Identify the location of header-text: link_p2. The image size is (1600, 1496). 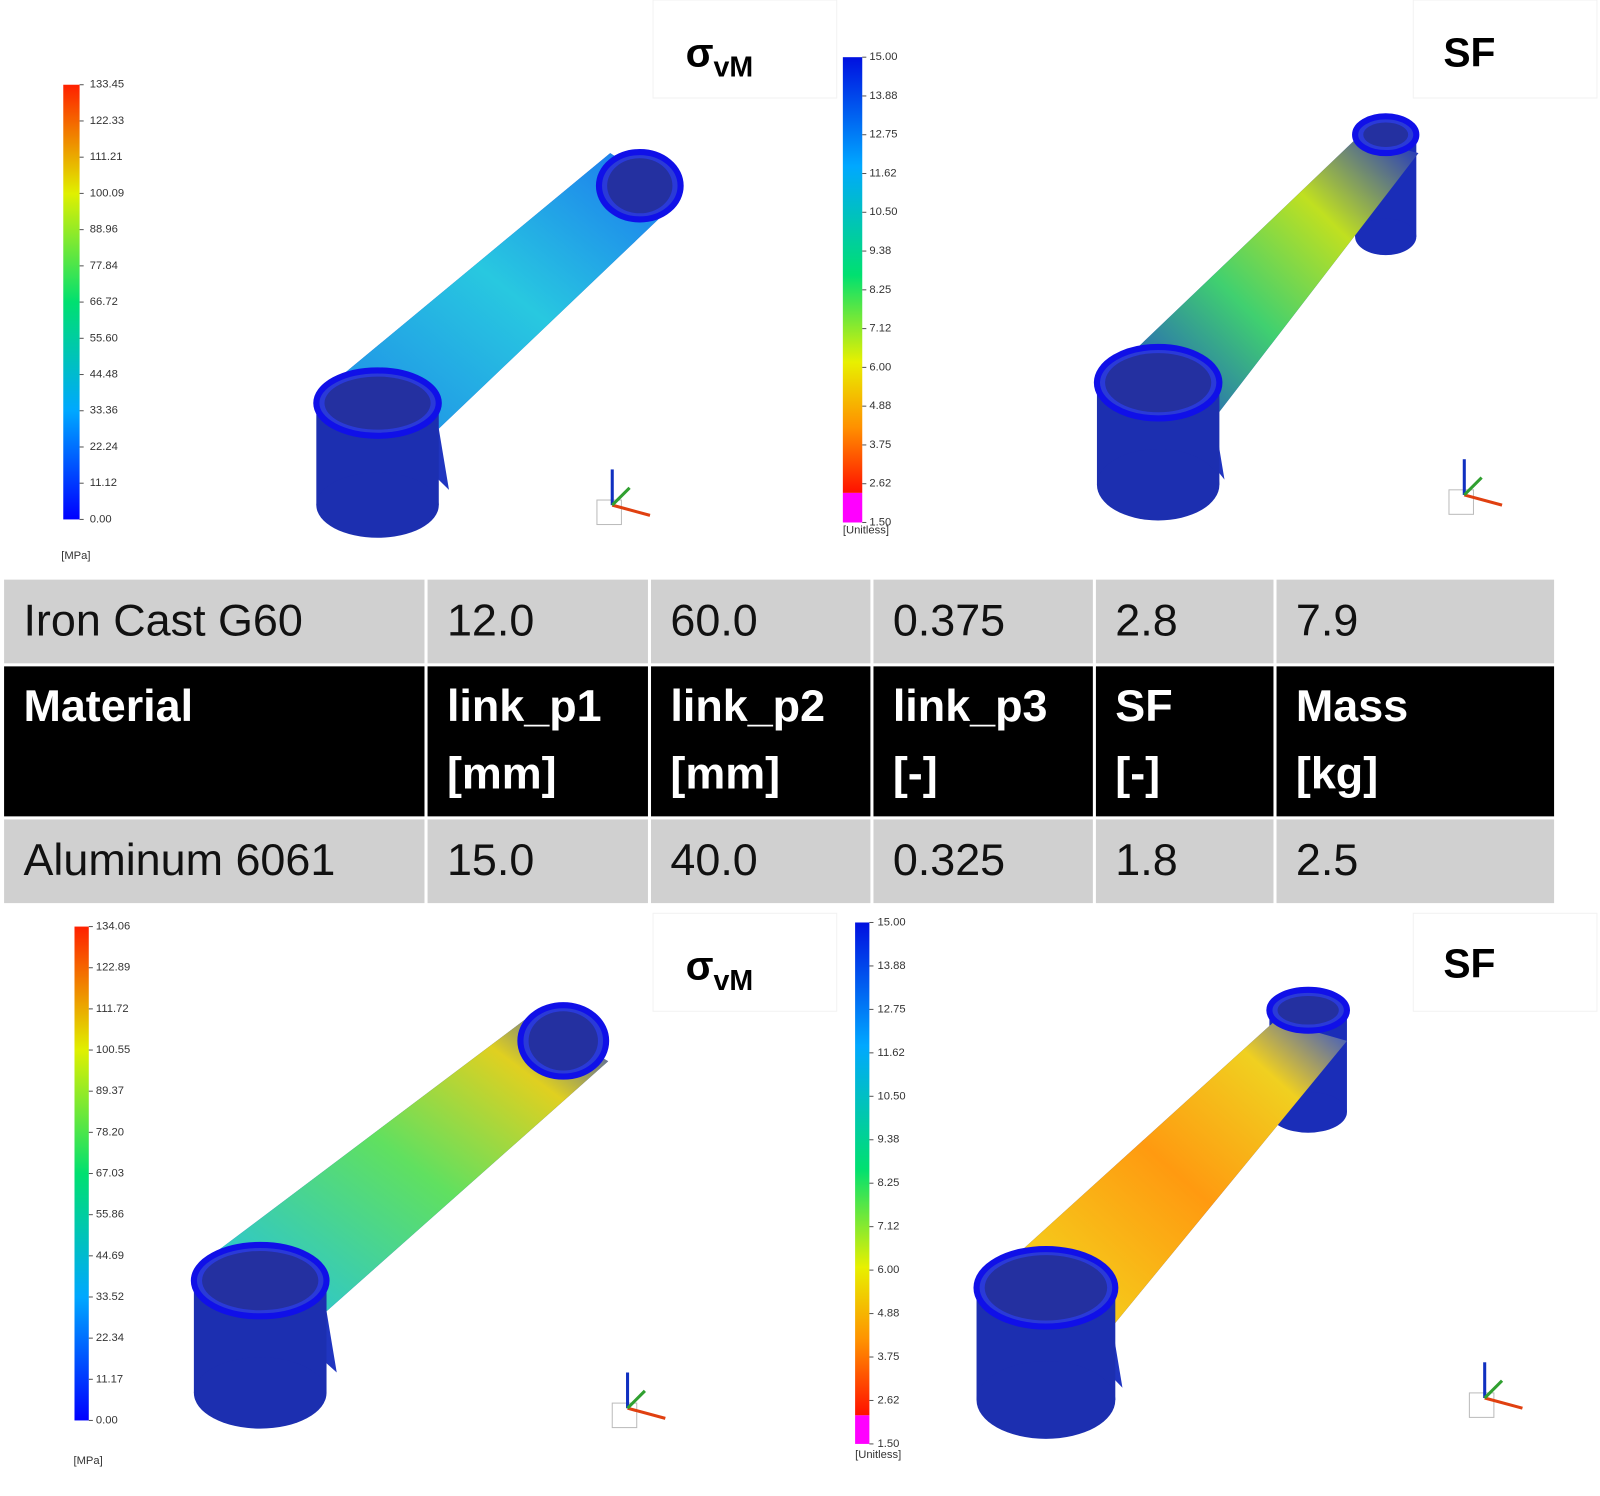
(747, 705).